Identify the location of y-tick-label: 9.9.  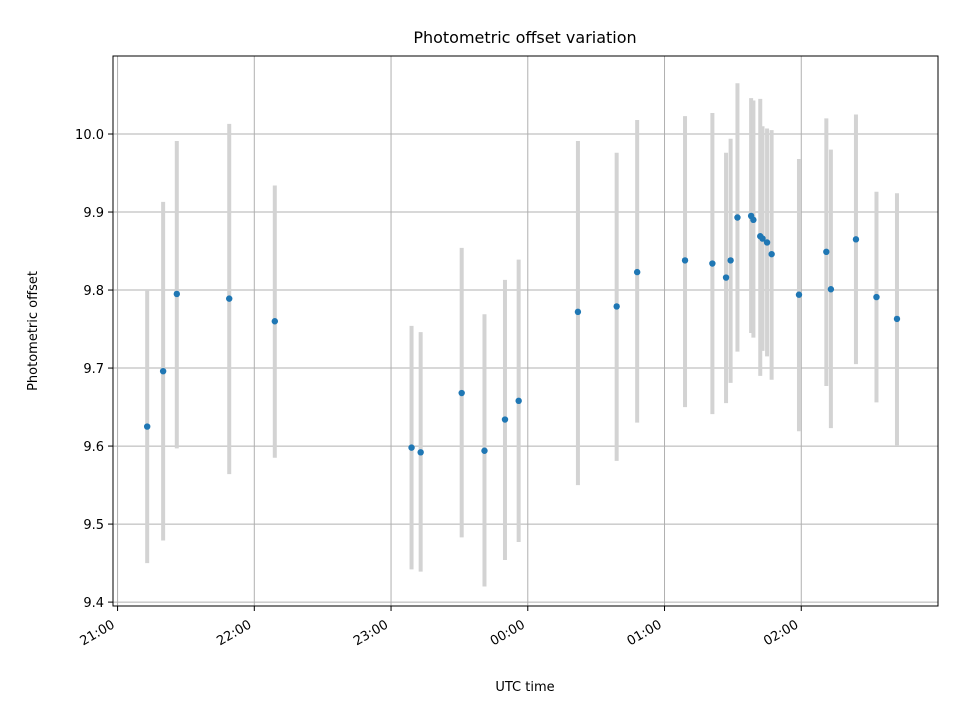
(93, 213).